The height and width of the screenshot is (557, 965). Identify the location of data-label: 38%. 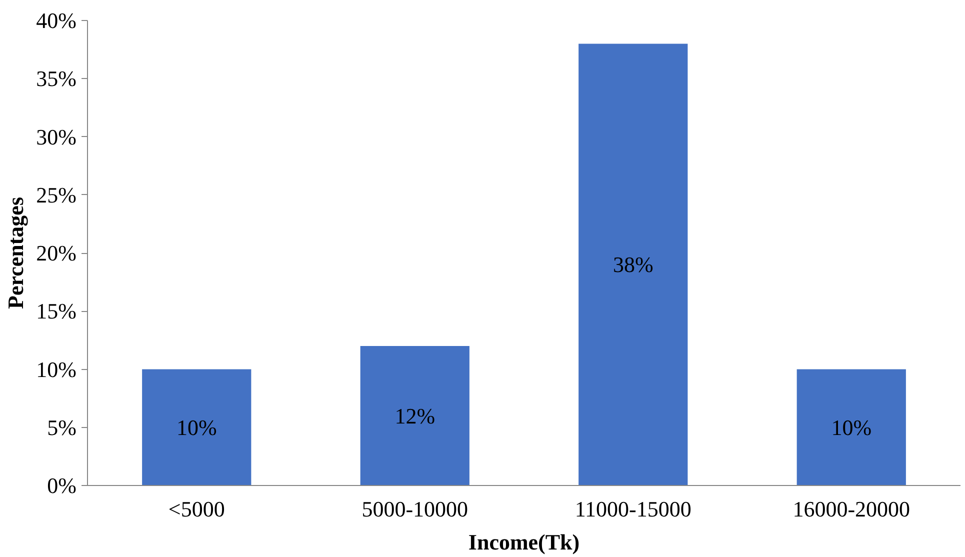
(633, 265).